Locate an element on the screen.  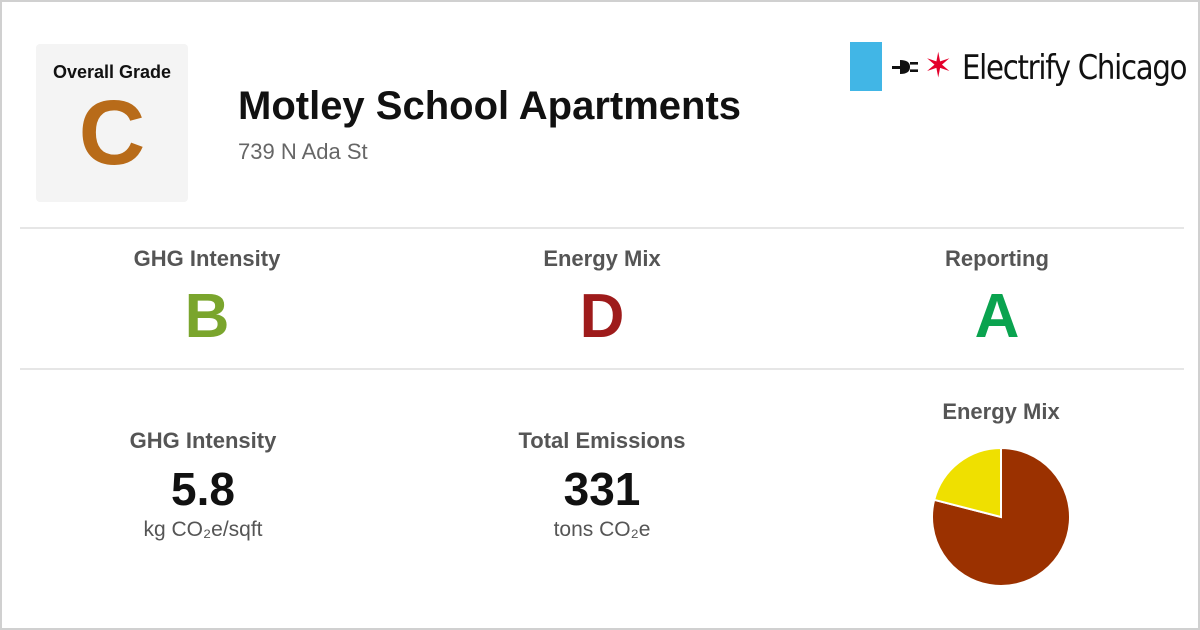
overall-grade-box: Overall Grade C is located at coordinates (112, 123).